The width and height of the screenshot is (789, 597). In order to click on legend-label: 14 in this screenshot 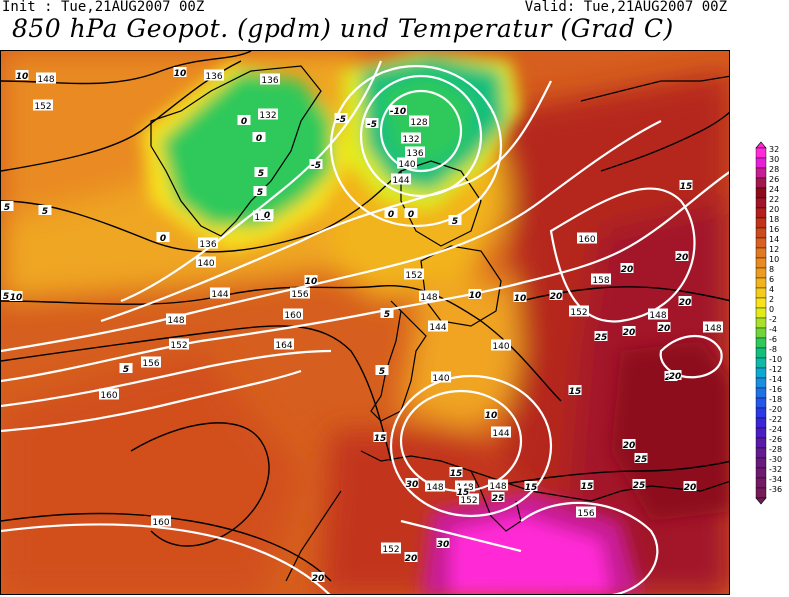, I will do `click(774, 239)`.